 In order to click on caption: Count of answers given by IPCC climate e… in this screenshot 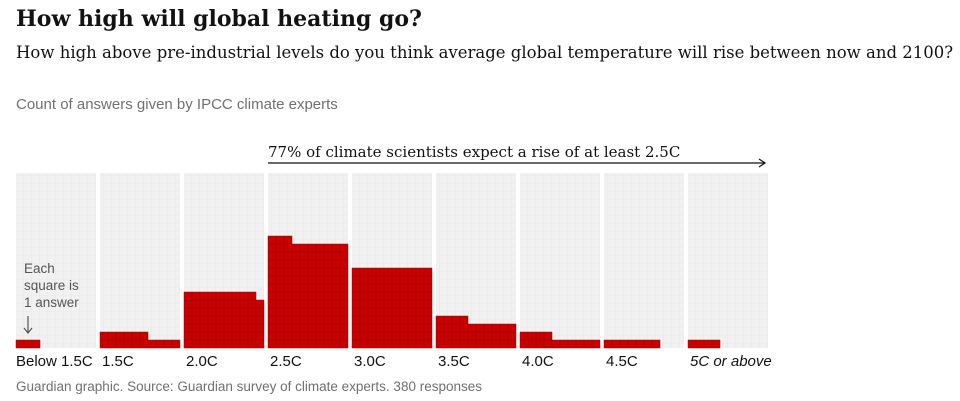, I will do `click(177, 104)`.